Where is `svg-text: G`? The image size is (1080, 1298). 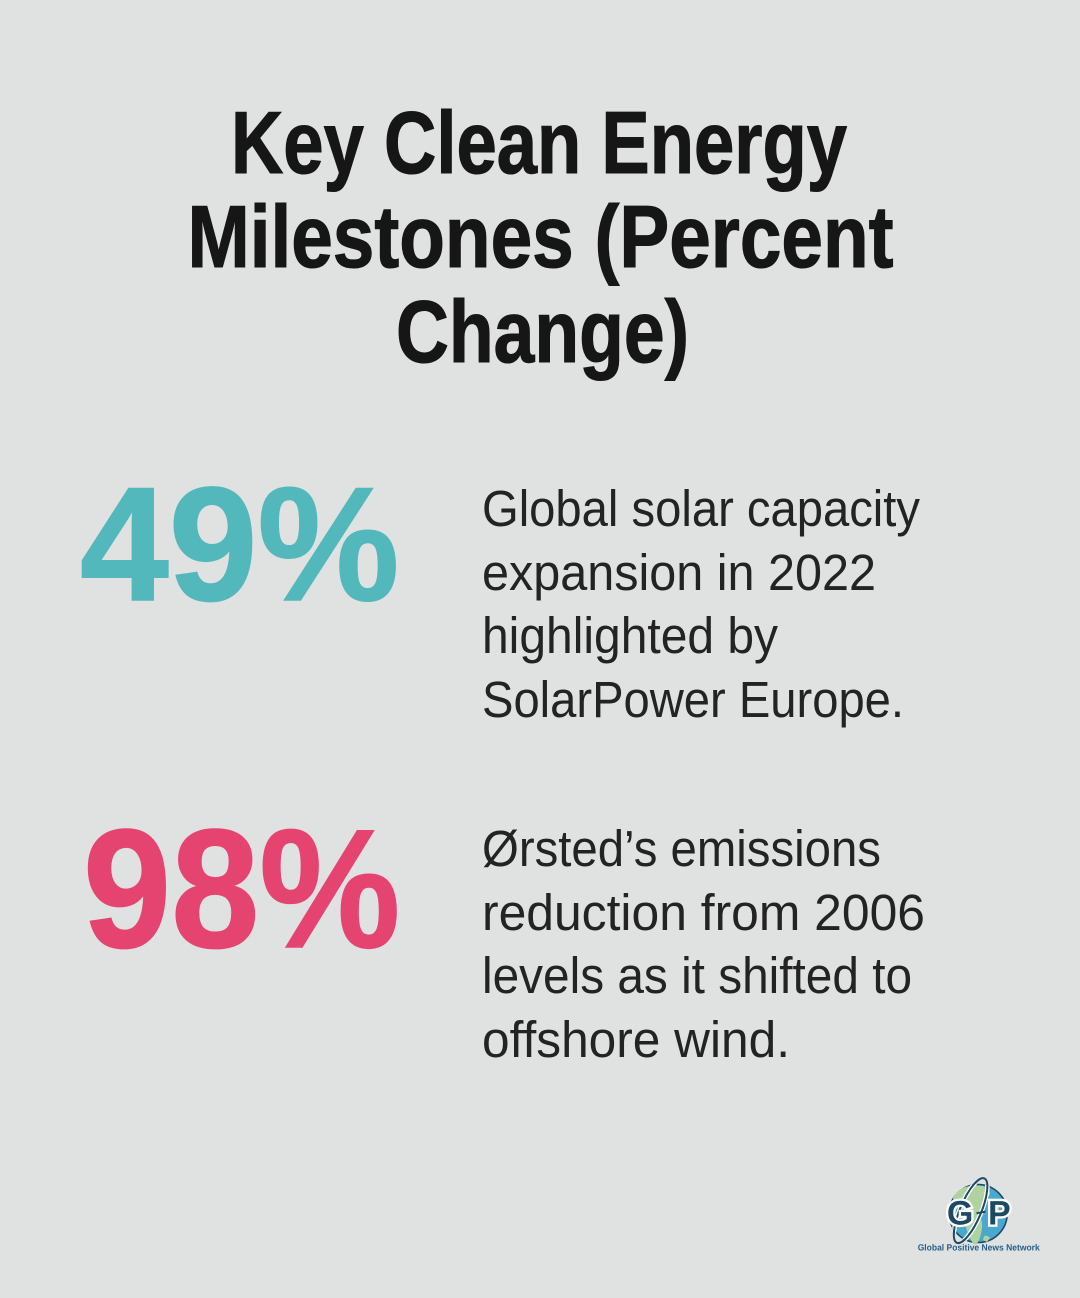
svg-text: G is located at coordinates (960, 1213).